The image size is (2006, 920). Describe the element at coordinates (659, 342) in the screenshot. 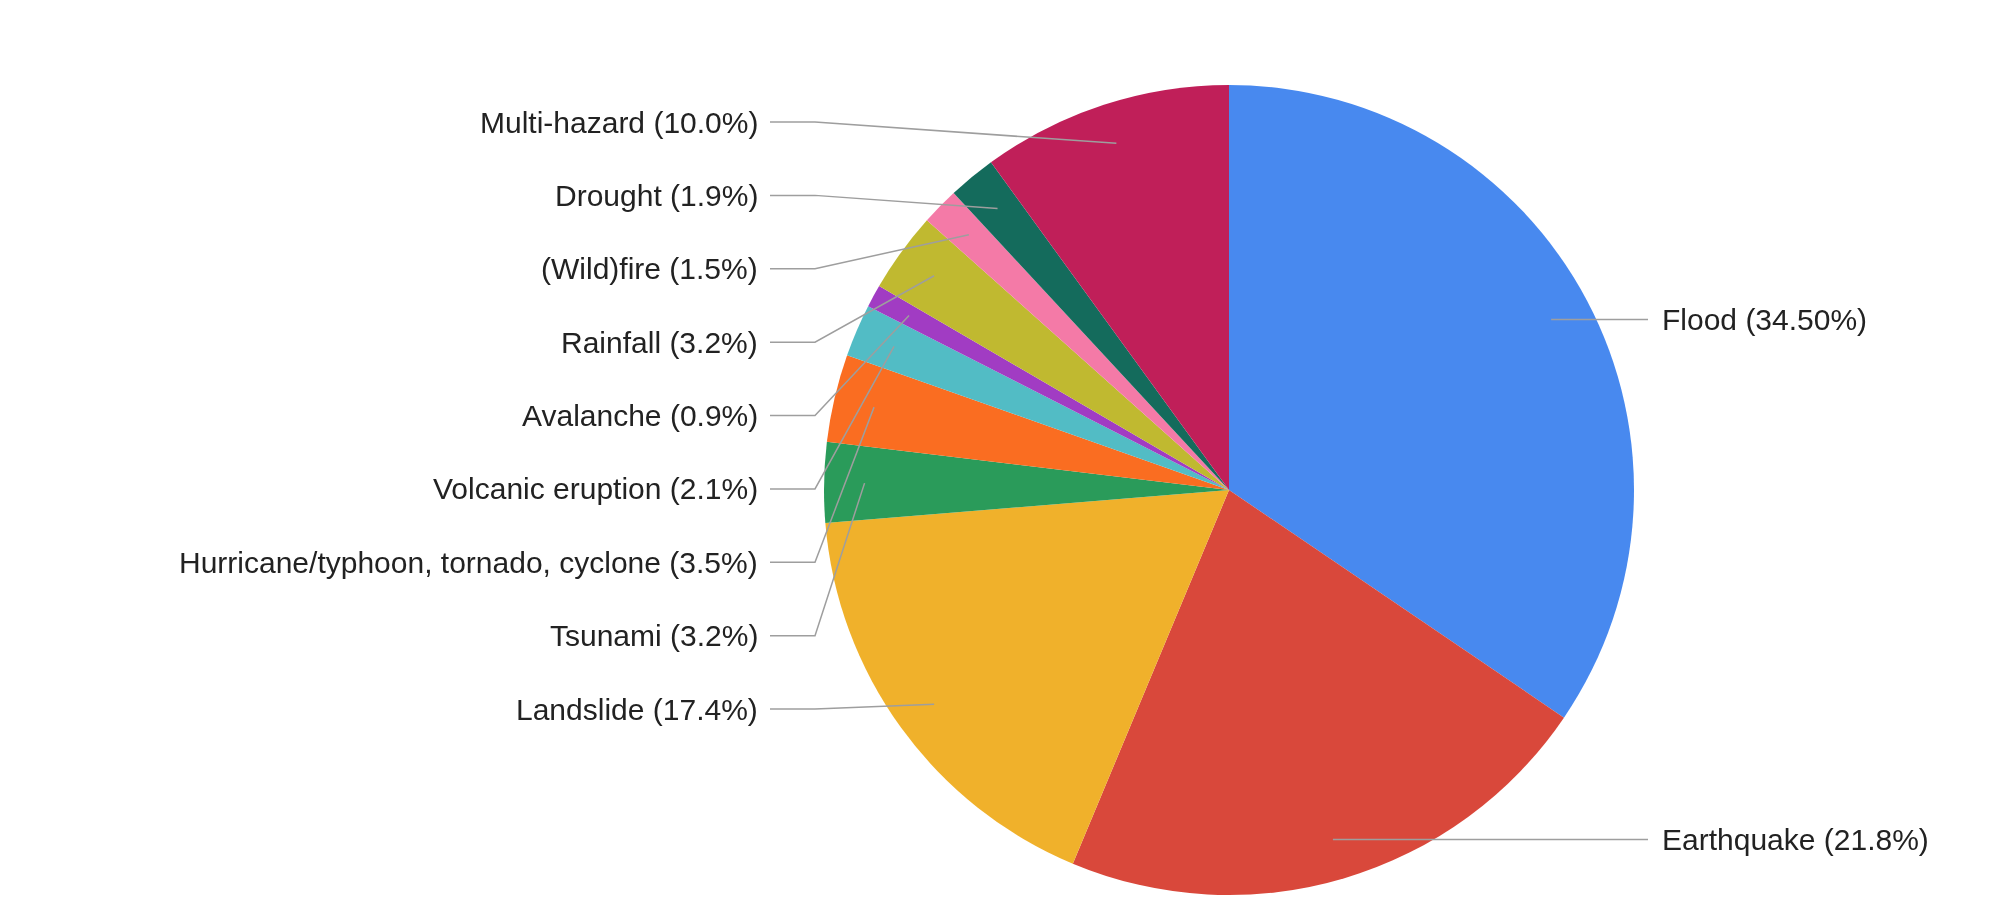

I see `slice-label: Rainfall (3.2%)` at that location.